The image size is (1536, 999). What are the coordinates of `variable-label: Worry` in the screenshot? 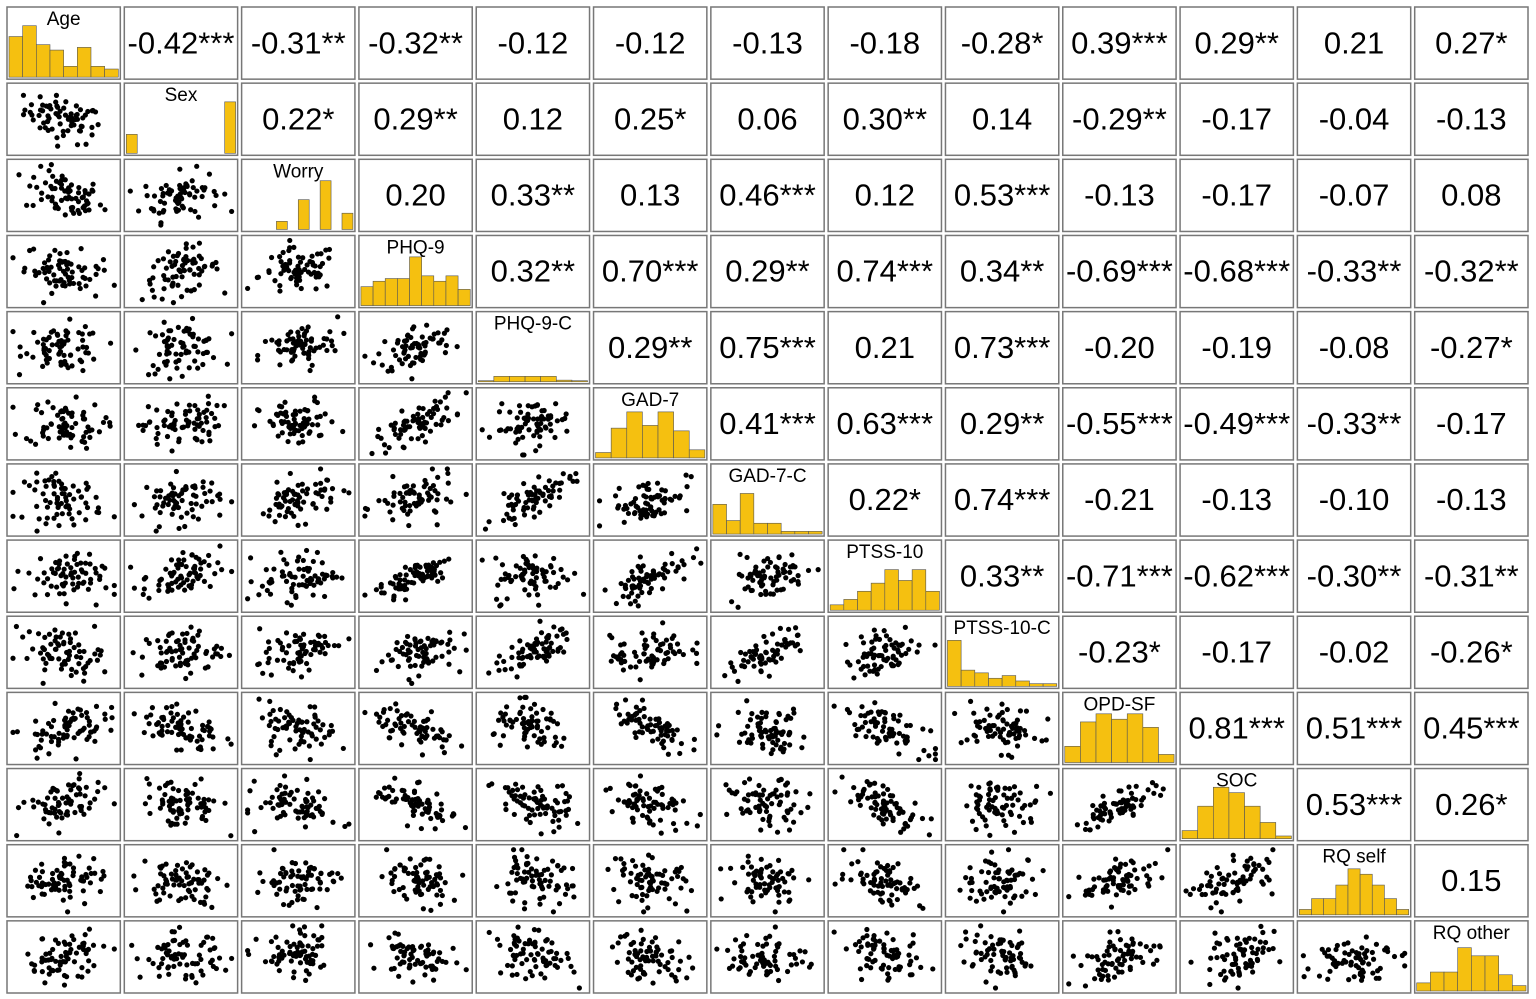 It's located at (298, 171).